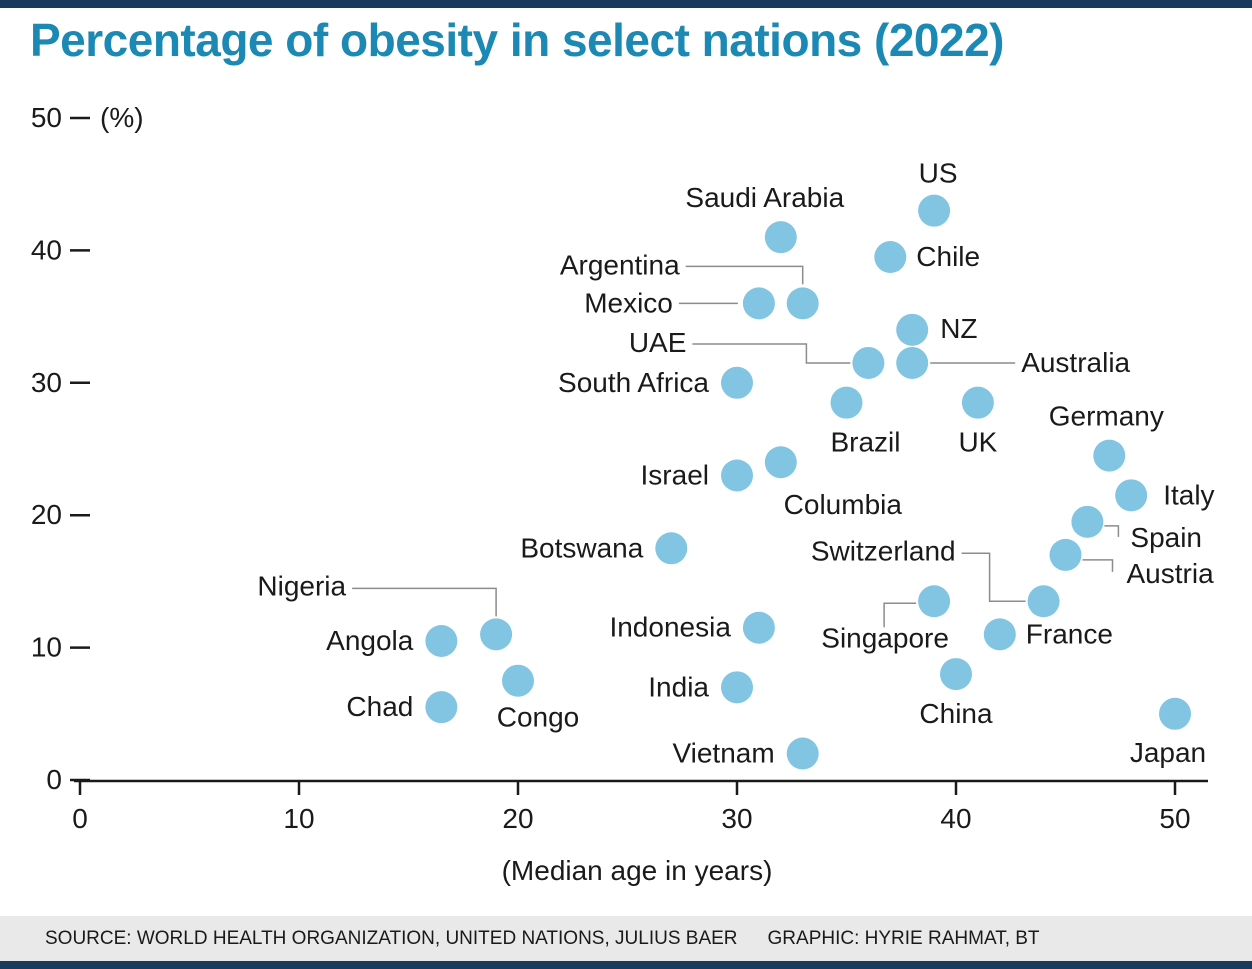 The width and height of the screenshot is (1252, 969). I want to click on label-france: France, so click(1069, 633).